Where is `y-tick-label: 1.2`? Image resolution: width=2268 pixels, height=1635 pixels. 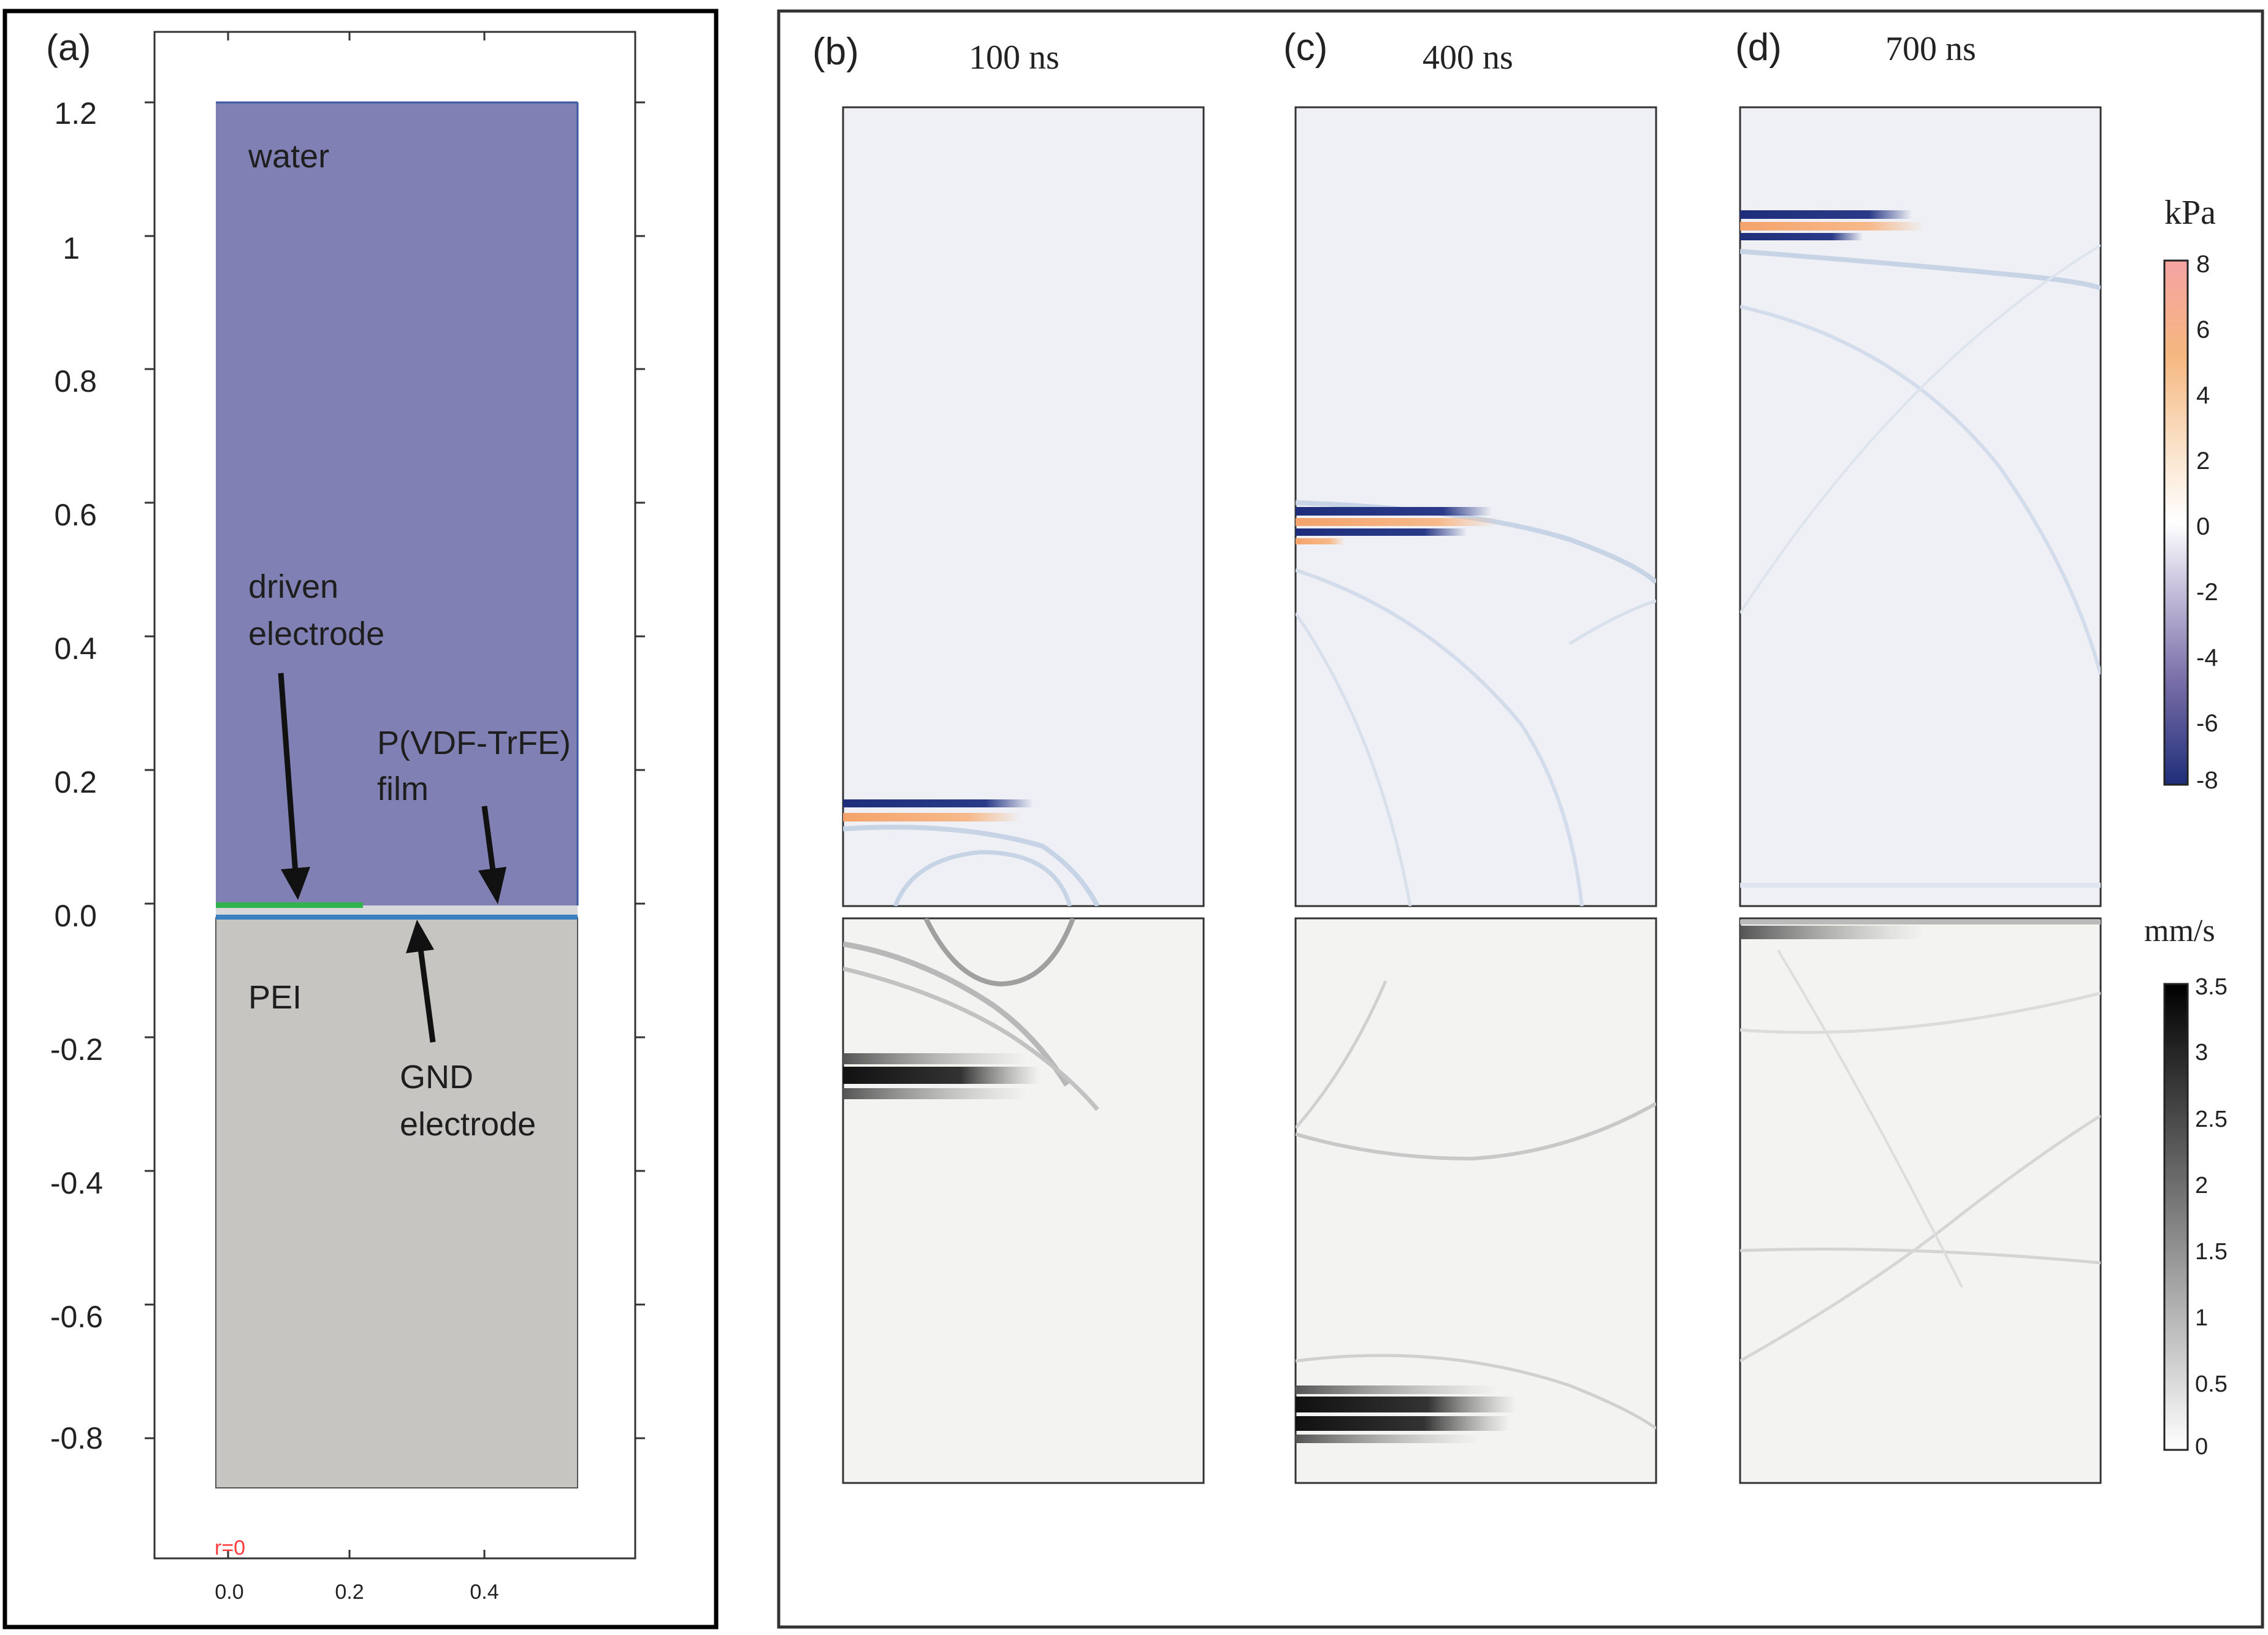
y-tick-label: 1.2 is located at coordinates (75, 114).